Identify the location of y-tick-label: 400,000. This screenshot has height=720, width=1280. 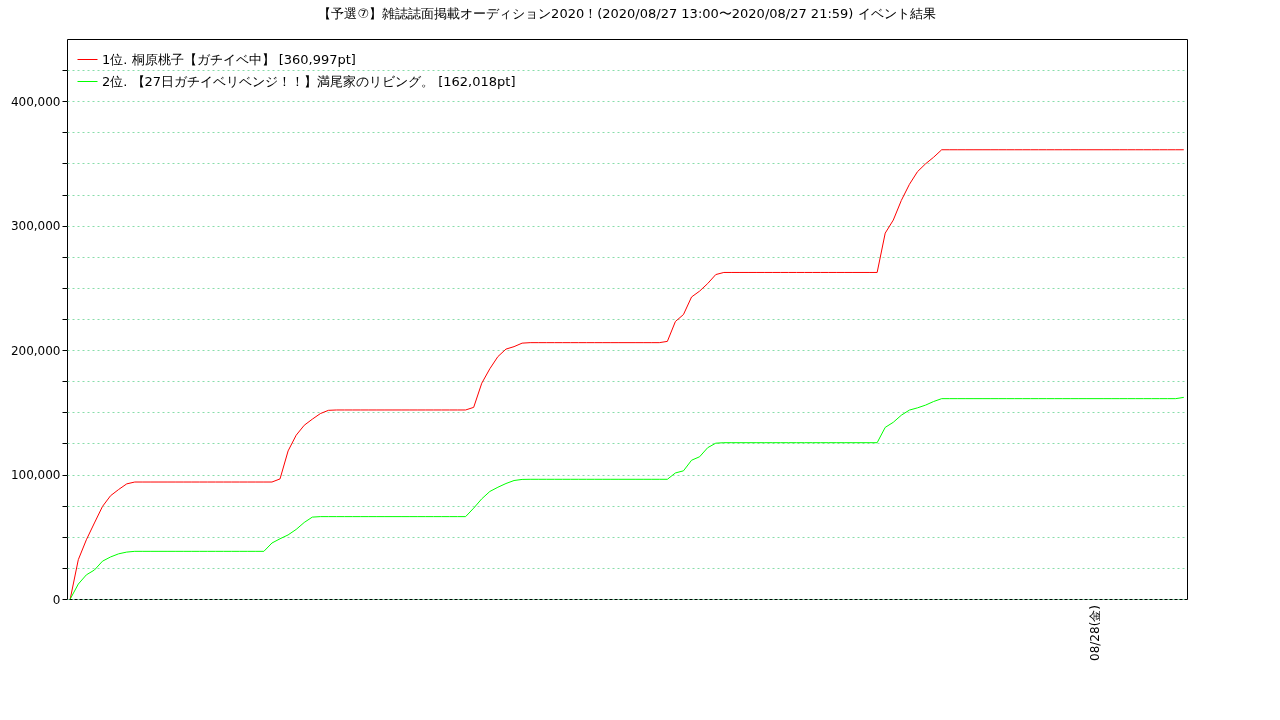
(35, 101).